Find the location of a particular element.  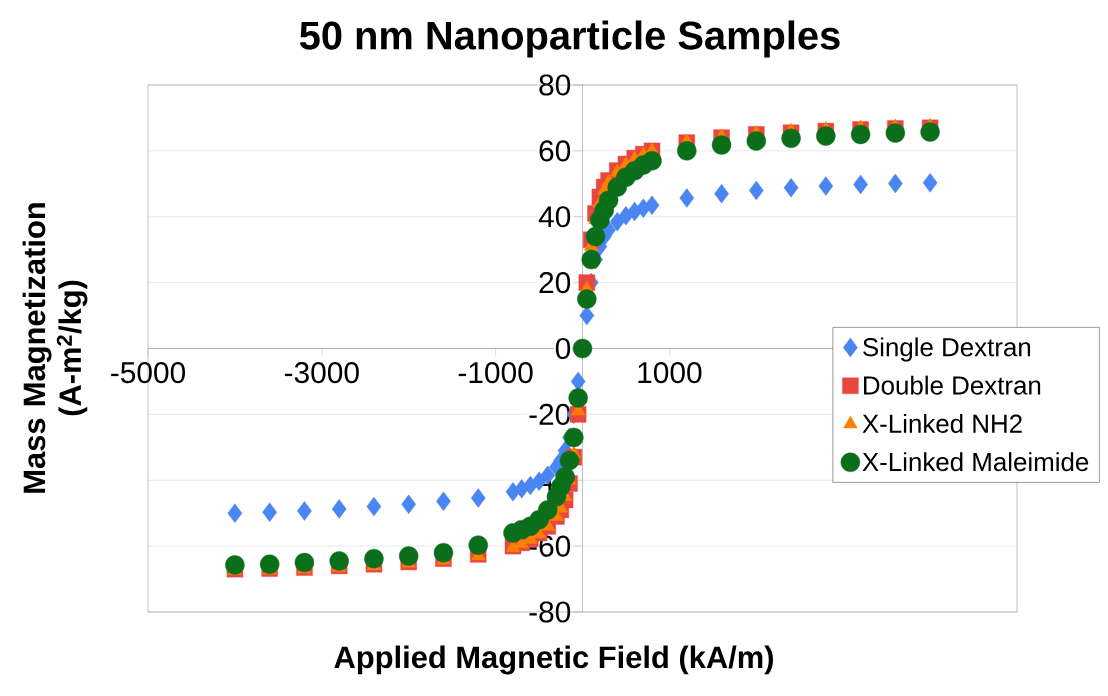

x-tick-label: 1000 is located at coordinates (670, 373).